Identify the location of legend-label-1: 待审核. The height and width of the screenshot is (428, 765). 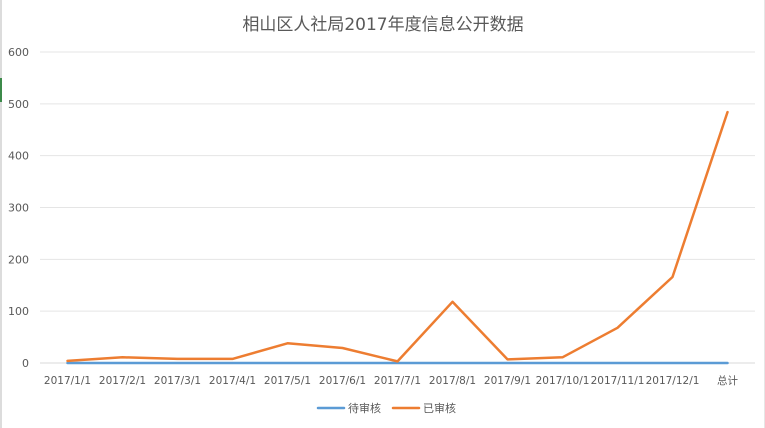
(364, 408).